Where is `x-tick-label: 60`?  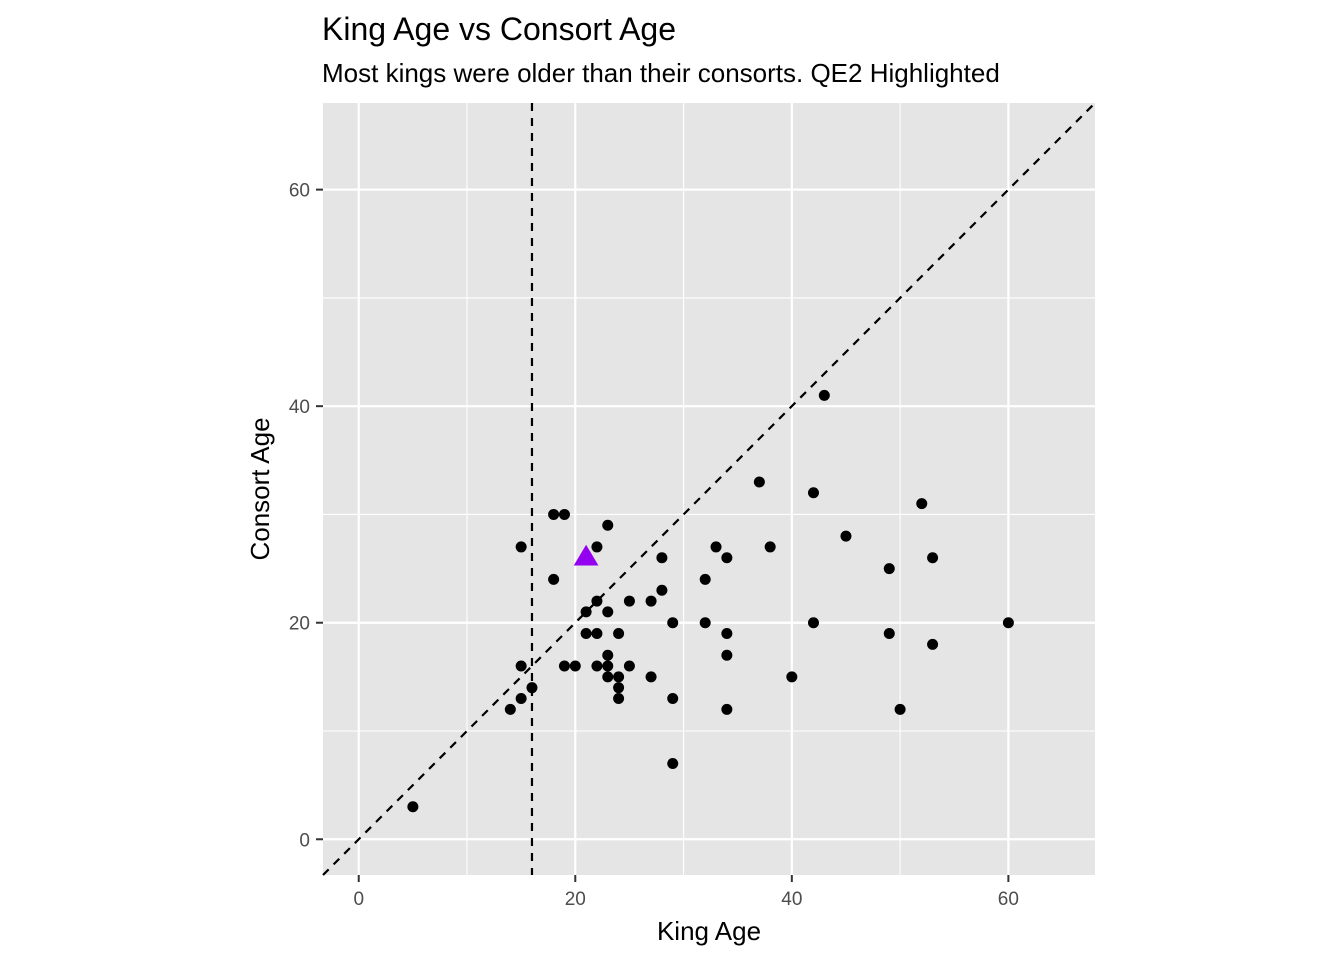
x-tick-label: 60 is located at coordinates (1008, 899).